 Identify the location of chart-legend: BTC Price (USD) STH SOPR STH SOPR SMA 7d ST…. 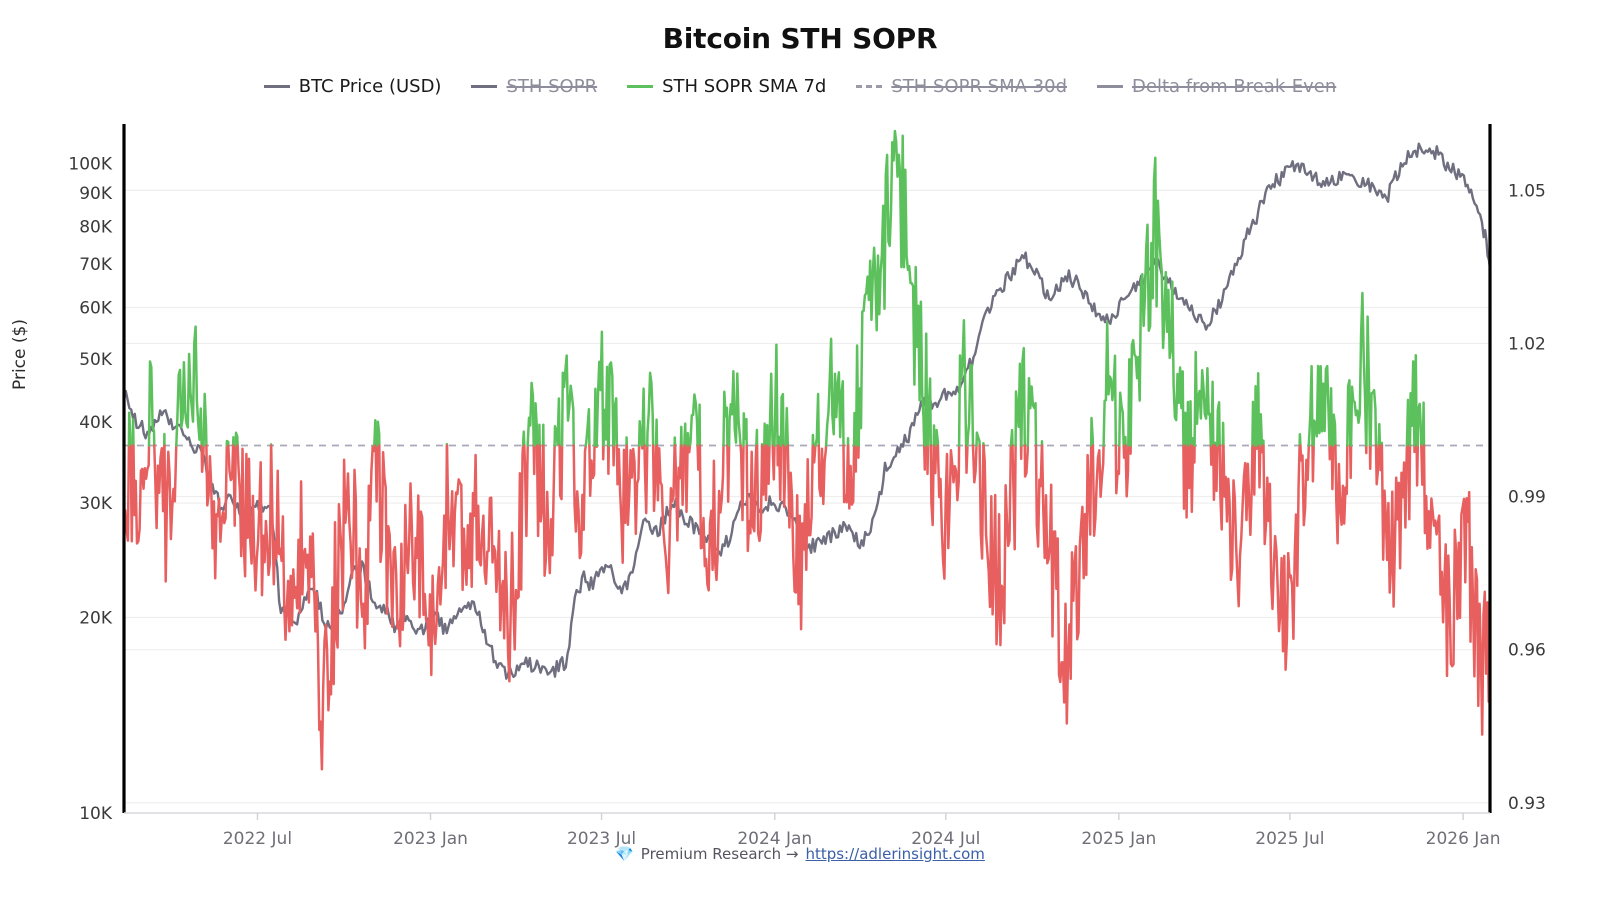
(800, 86).